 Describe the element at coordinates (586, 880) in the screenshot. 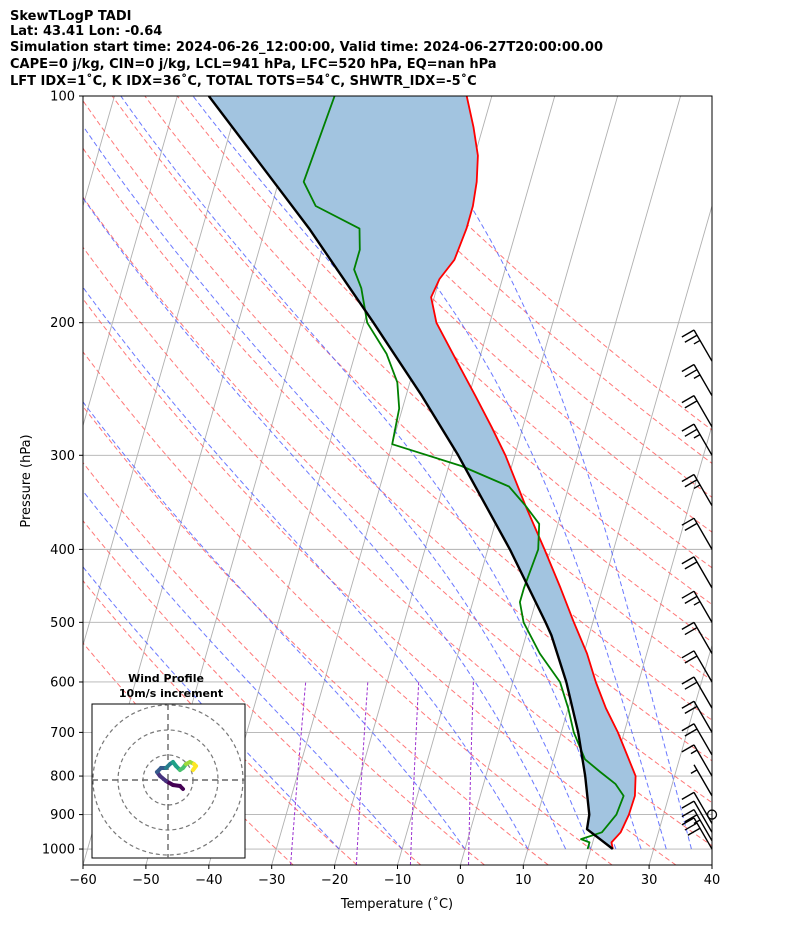

I see `x-tick-label: 20` at that location.